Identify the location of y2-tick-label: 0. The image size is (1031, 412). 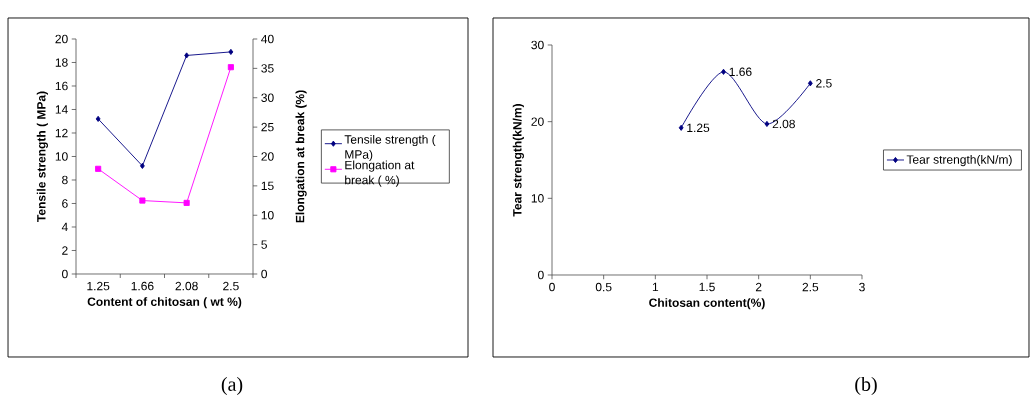
(264, 274).